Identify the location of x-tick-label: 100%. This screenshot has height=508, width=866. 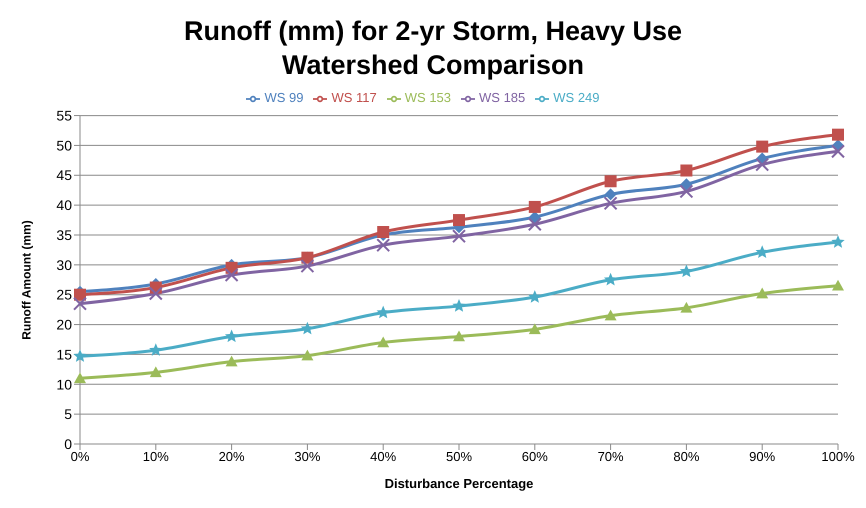
(838, 456).